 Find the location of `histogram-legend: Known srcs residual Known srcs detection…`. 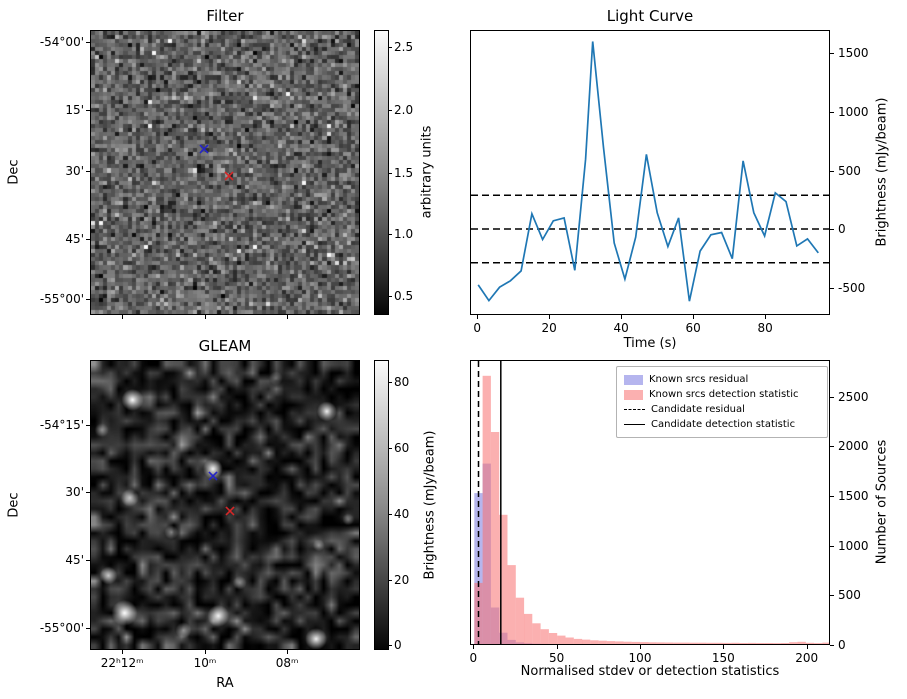

histogram-legend: Known srcs residual Known srcs detection… is located at coordinates (722, 402).